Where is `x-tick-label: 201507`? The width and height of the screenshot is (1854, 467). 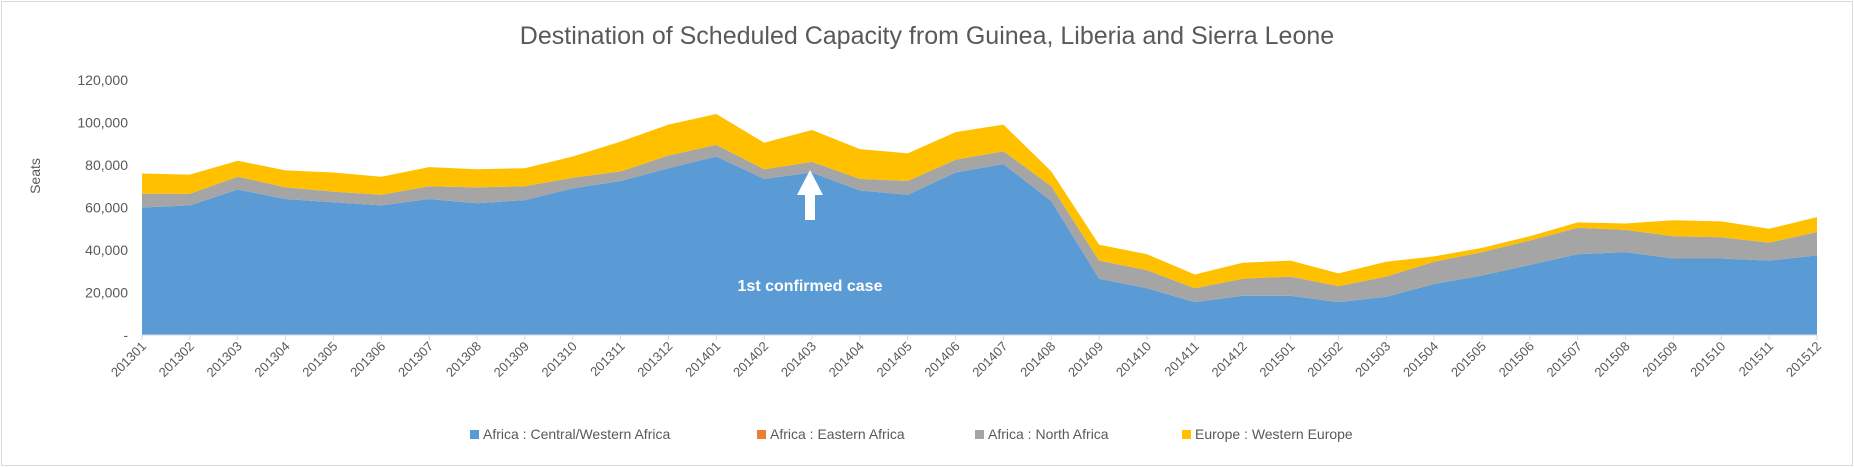 x-tick-label: 201507 is located at coordinates (1564, 359).